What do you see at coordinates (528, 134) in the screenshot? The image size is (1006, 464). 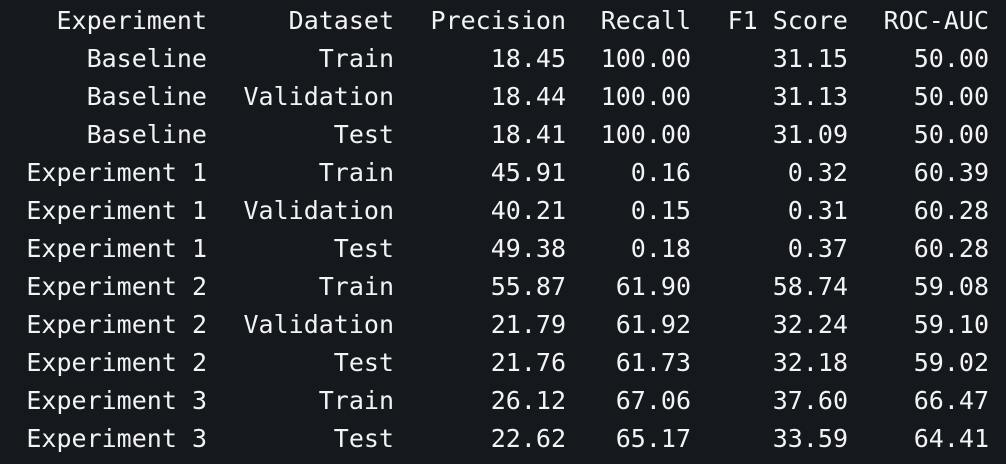 I see `cell-precision: 18.41` at bounding box center [528, 134].